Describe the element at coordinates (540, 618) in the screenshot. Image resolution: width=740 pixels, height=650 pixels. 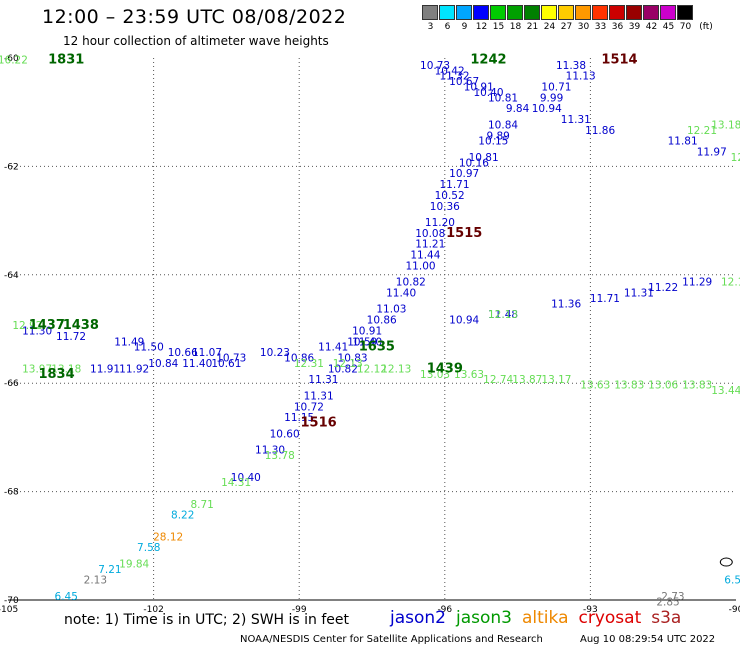
I see `mission-legend: jason2 jason3 altika cryosat s3a` at that location.